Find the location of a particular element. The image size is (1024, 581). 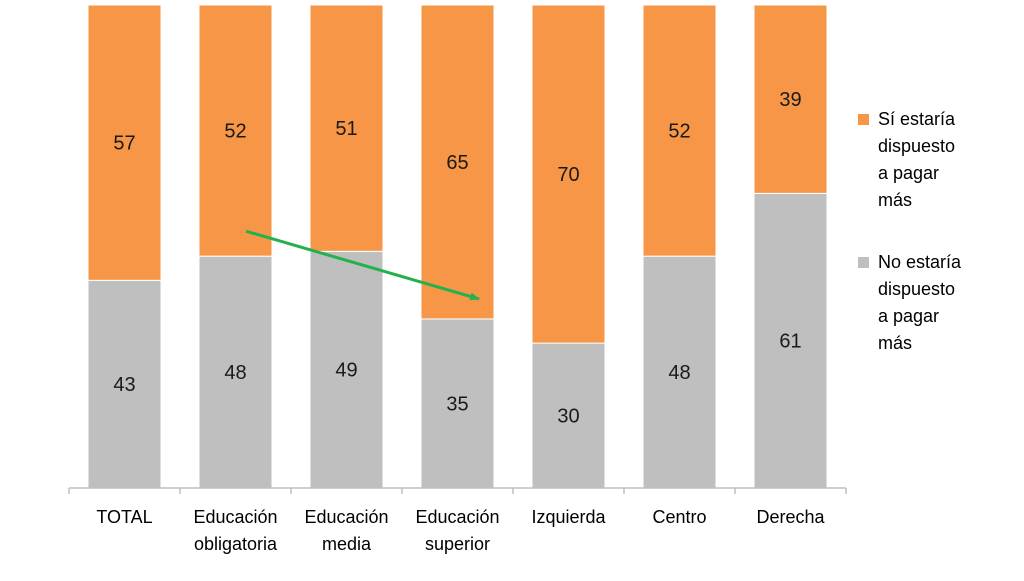

annotation-layer is located at coordinates (362, 265).